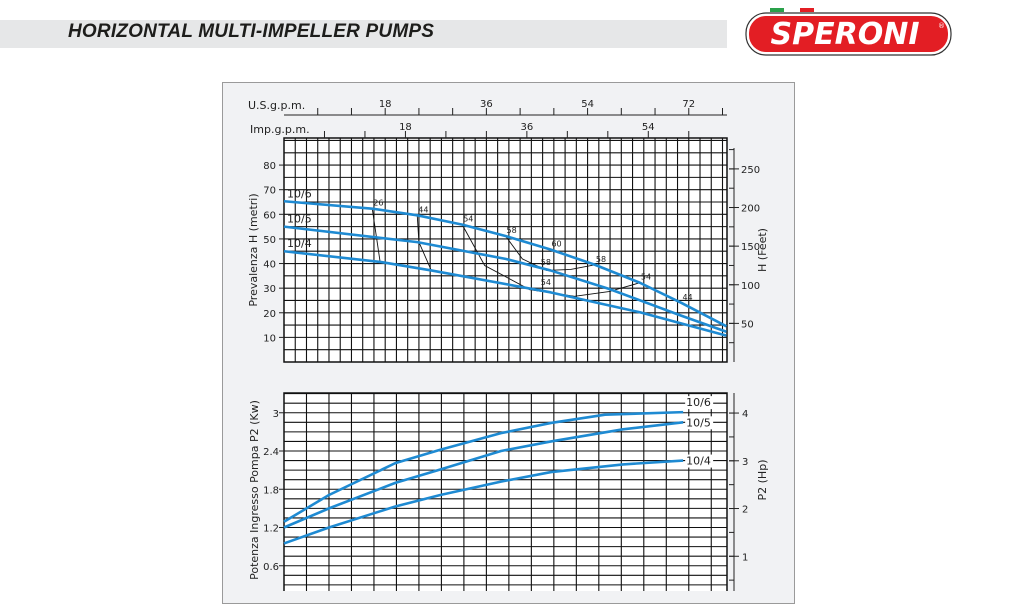 This screenshot has width=1015, height=604. What do you see at coordinates (745, 462) in the screenshot?
I see `y2-tick-label: 3` at bounding box center [745, 462].